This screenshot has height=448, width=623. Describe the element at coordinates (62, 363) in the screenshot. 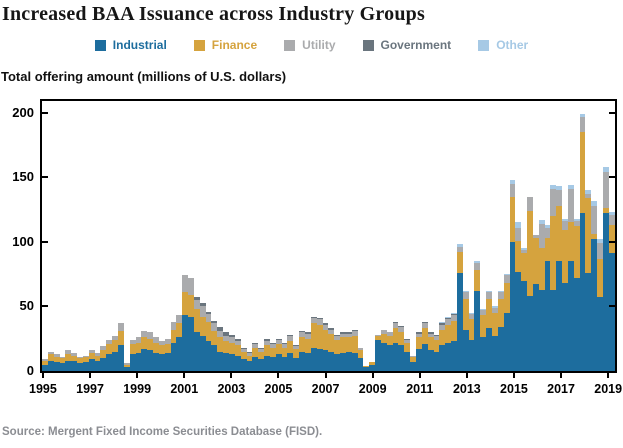

I see `bar-1995Q4` at that location.